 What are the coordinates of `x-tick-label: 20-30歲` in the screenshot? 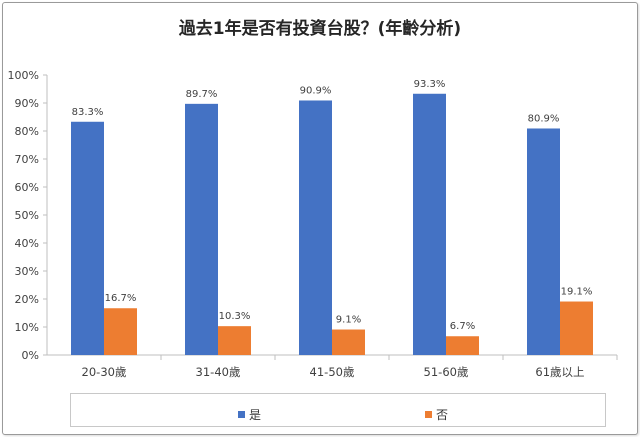 It's located at (104, 372).